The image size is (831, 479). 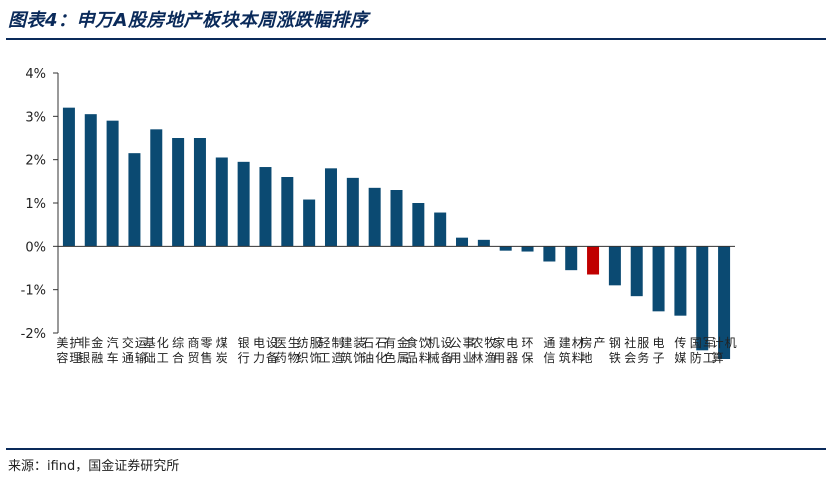 I want to click on category-label: 建筑装饰, so click(x=352, y=350).